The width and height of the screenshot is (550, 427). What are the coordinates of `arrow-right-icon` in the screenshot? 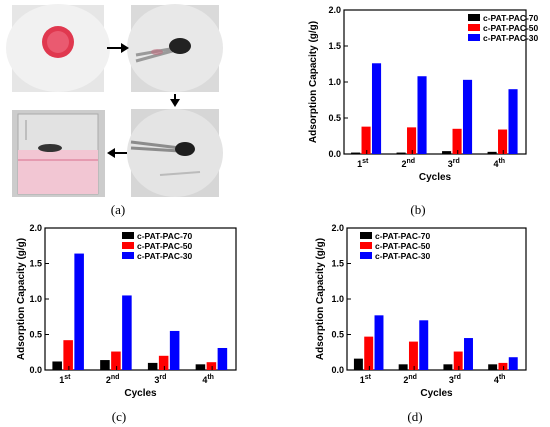 It's located at (125, 48).